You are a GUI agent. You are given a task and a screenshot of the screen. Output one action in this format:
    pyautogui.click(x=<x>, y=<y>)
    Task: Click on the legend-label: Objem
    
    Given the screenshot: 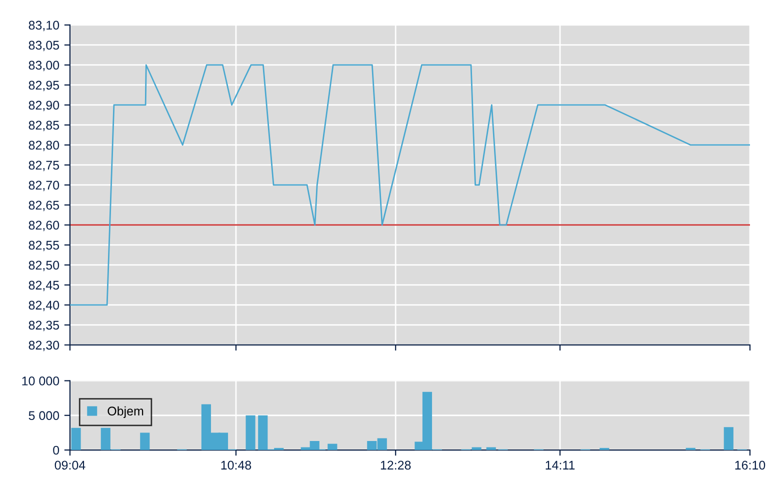 What is the action you would take?
    pyautogui.click(x=126, y=412)
    